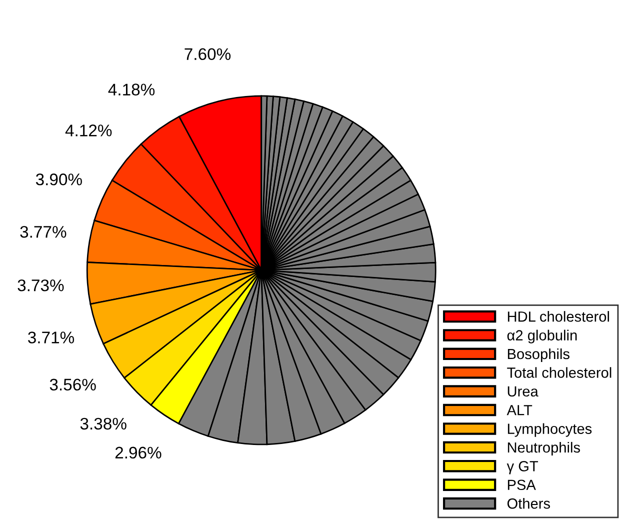 The image size is (624, 523). Describe the element at coordinates (523, 391) in the screenshot. I see `legend-label: Urea` at that location.